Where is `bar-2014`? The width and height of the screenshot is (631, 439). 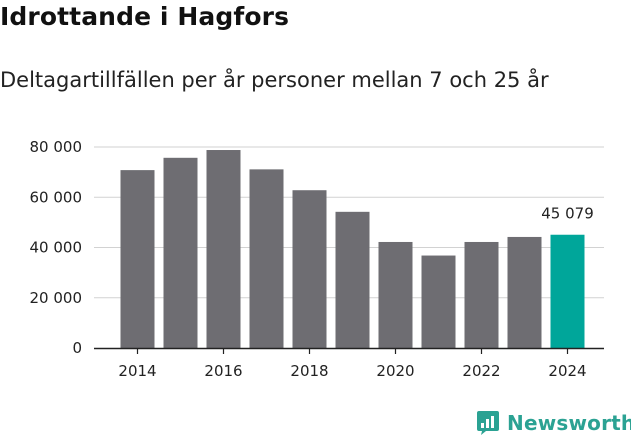
bar-2014 is located at coordinates (137, 259).